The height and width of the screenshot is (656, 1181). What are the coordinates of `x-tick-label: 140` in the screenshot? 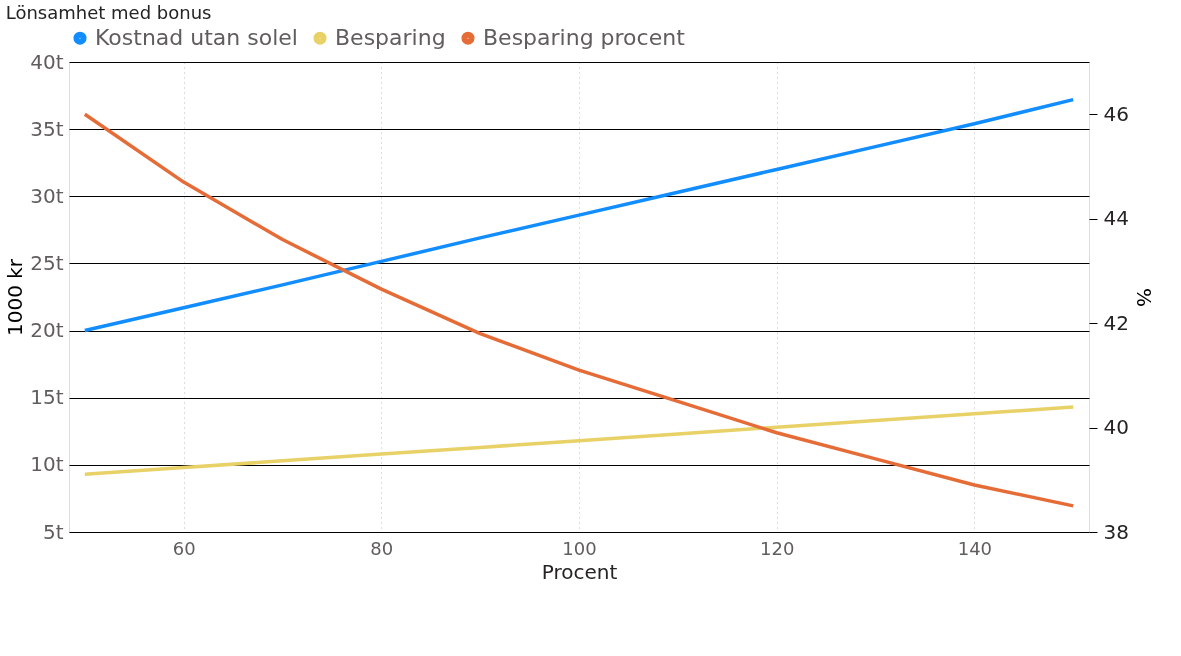 It's located at (975, 548).